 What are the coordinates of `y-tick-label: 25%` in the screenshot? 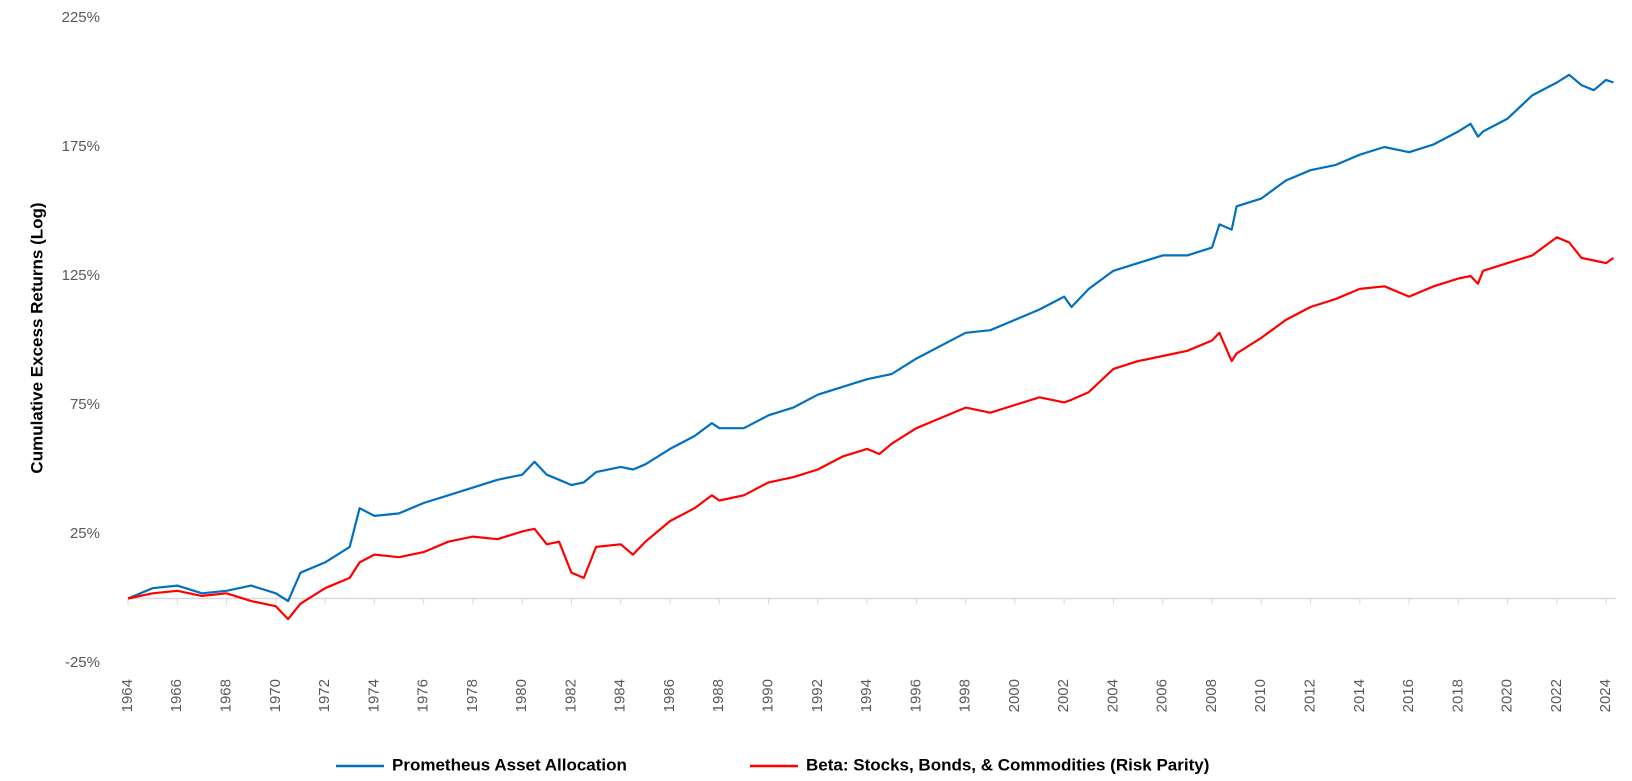 It's located at (85, 533).